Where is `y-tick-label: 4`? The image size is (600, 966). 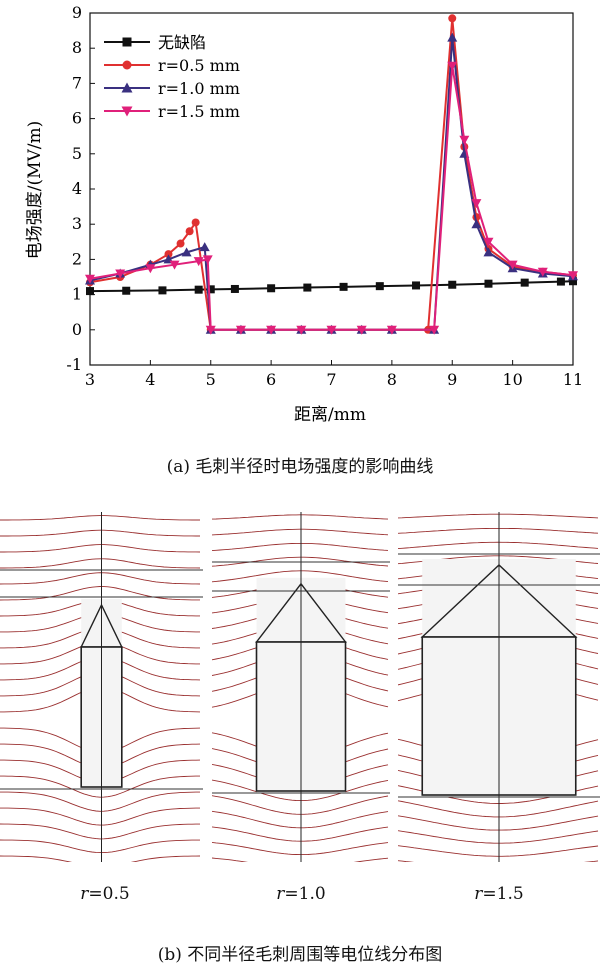 y-tick-label: 4 is located at coordinates (77, 188).